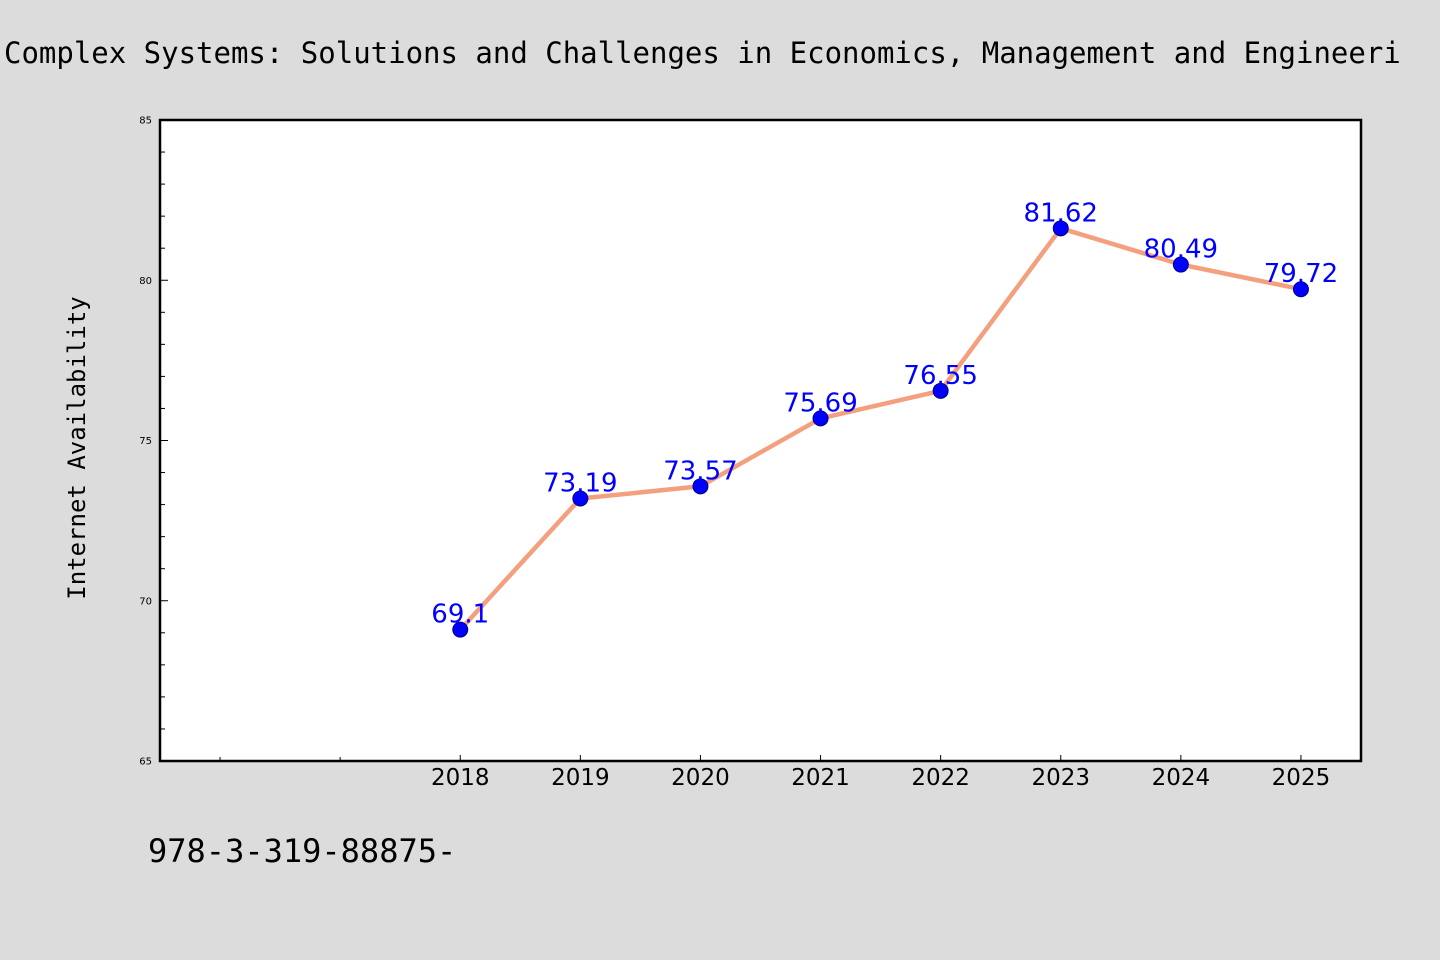 This screenshot has width=1440, height=960. What do you see at coordinates (820, 778) in the screenshot?
I see `x-tick-label: 2021` at bounding box center [820, 778].